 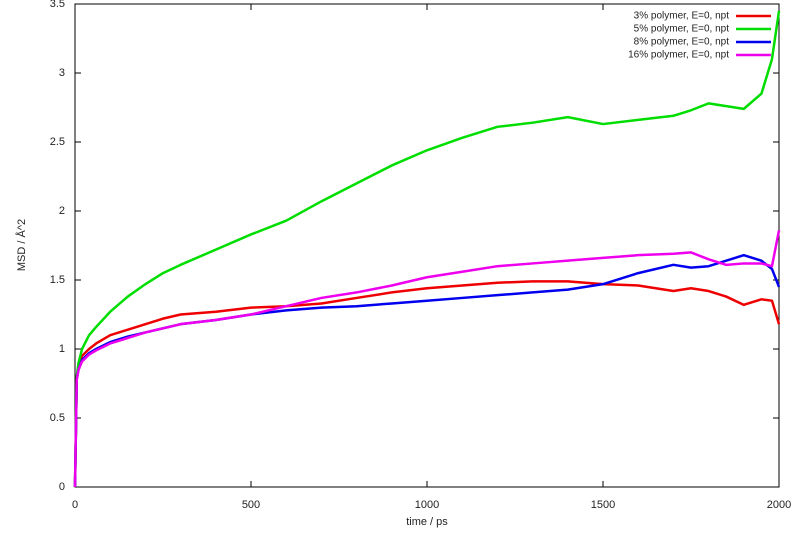 I want to click on legend-label: 8% polymer, E=0, npt, so click(x=682, y=42).